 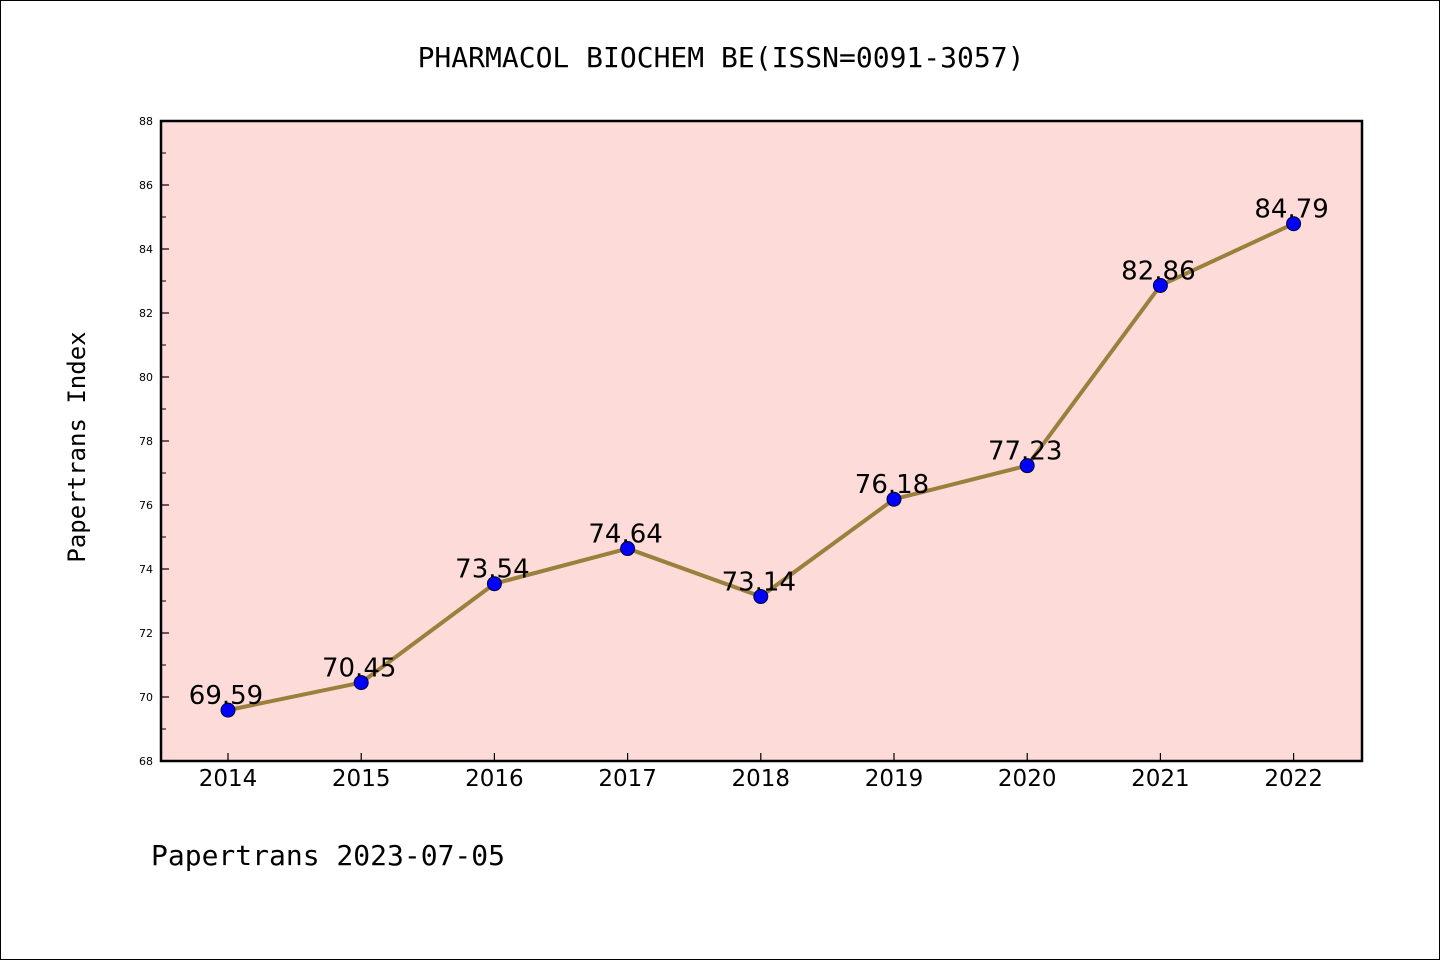 What do you see at coordinates (146, 249) in the screenshot?
I see `y-tick-label: 84` at bounding box center [146, 249].